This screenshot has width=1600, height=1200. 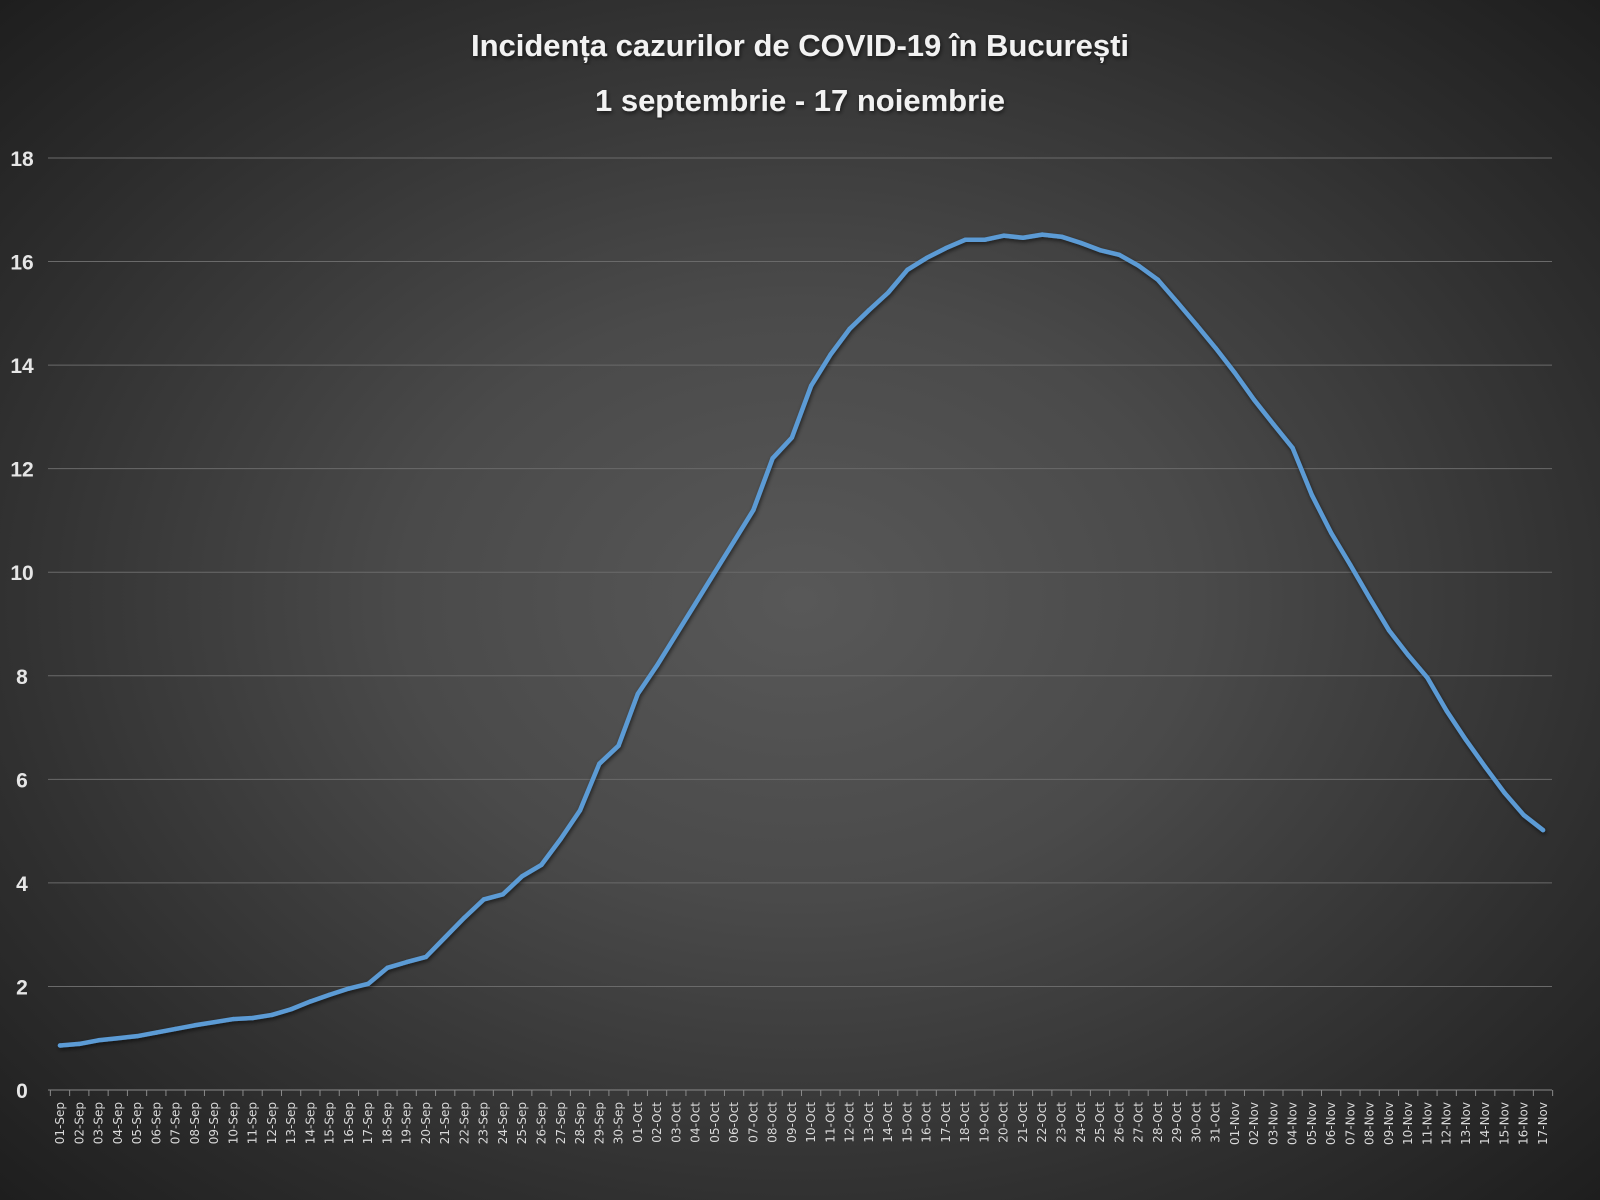 I want to click on x-tick-label: 23-Sep, so click(x=484, y=1123).